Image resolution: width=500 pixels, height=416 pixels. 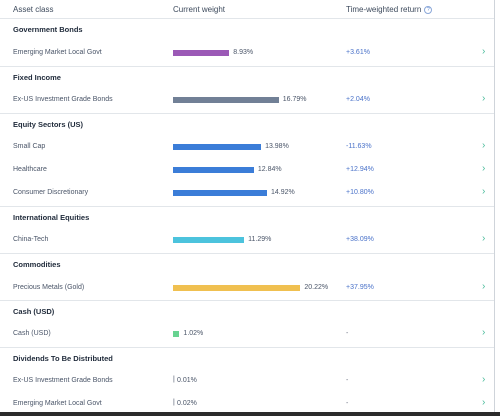 I want to click on asset-row: Ex-US Investment Grade Bonds | 0.01% - ›, so click(x=247, y=381).